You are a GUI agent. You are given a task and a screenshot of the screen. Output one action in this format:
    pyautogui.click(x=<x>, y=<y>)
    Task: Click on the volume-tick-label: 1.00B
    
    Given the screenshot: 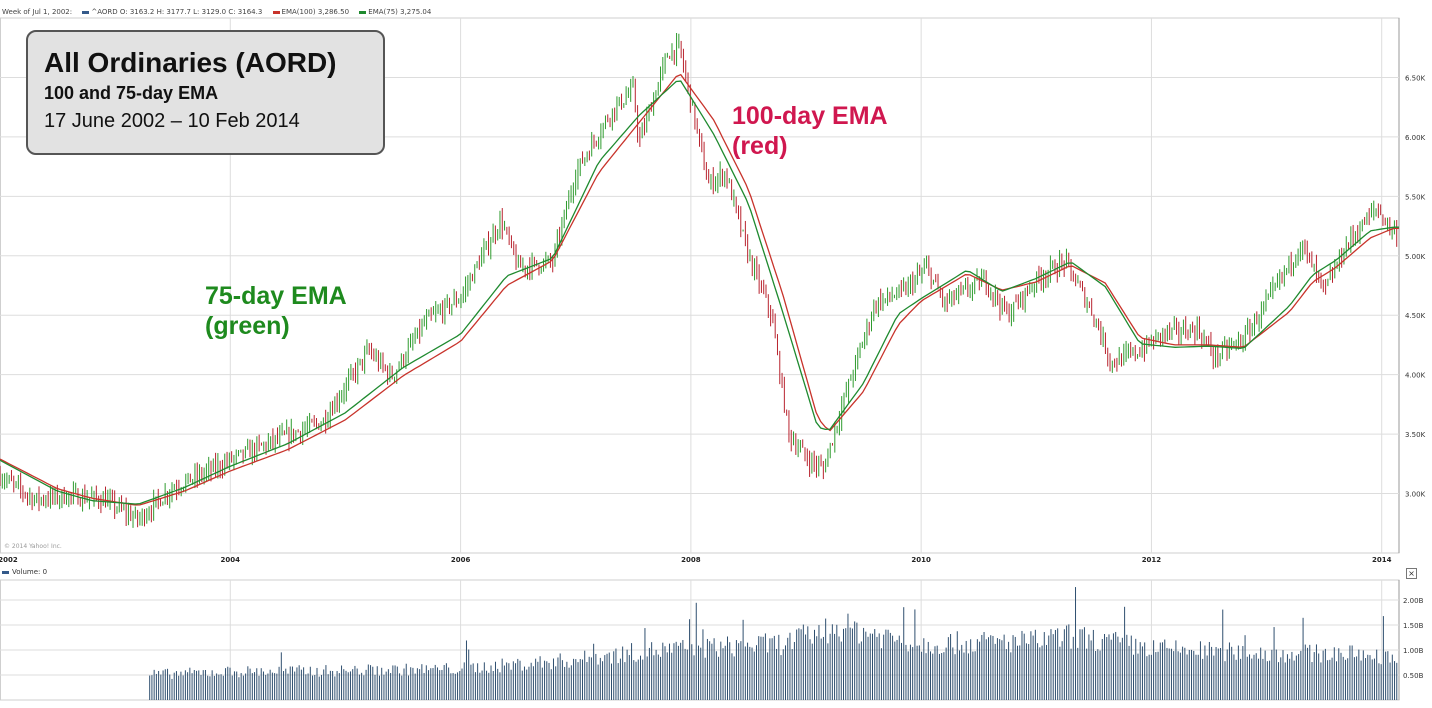 What is the action you would take?
    pyautogui.click(x=1413, y=651)
    